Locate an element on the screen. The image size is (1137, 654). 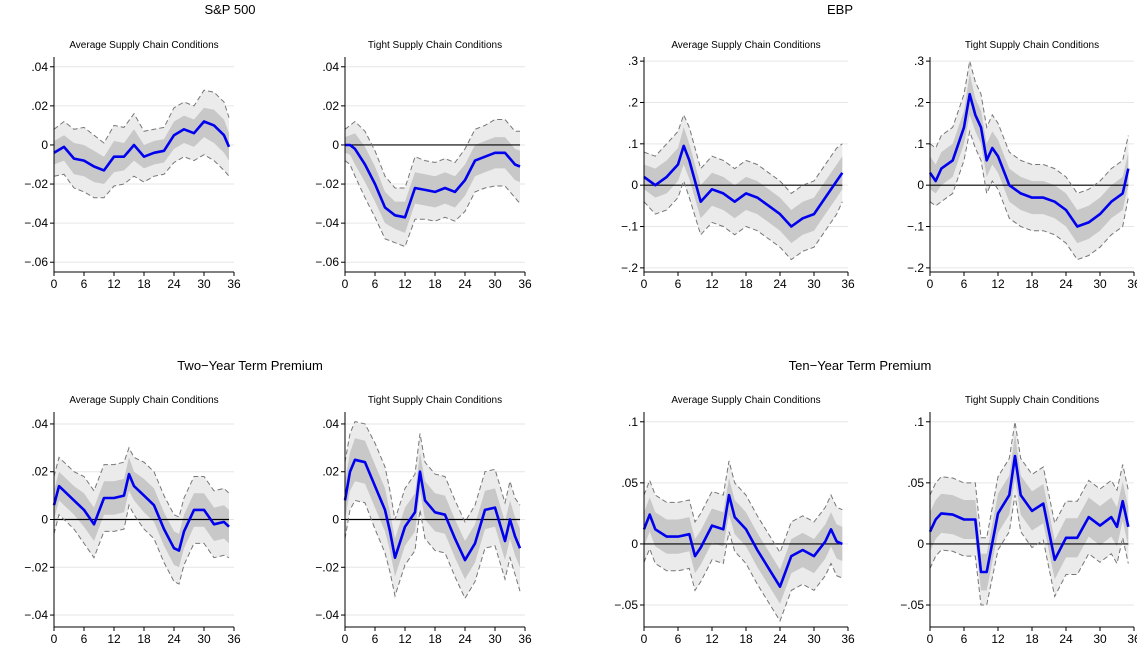
group-title-two-year-term-premium: Two−Year Term Premium is located at coordinates (250, 365).